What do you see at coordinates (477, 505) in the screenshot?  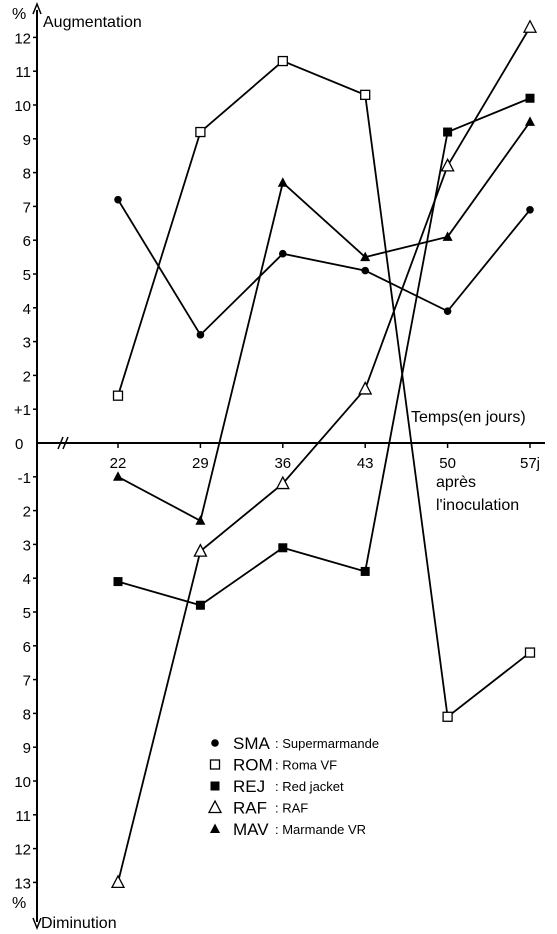 I see `x-axis-label-suffix-2: l'inoculation` at bounding box center [477, 505].